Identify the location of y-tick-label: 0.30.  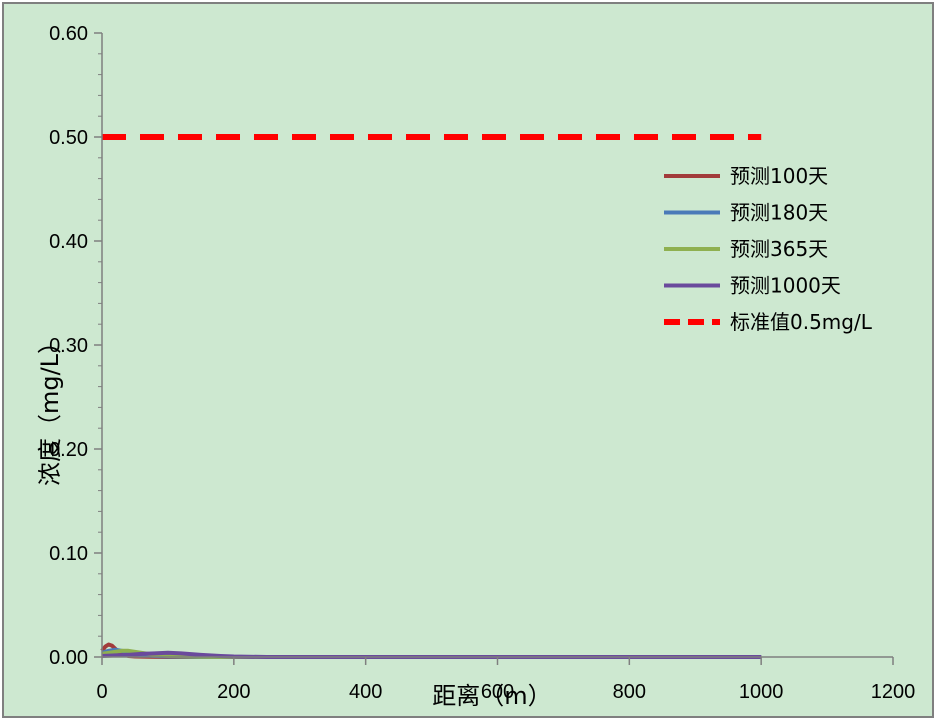
(68, 346).